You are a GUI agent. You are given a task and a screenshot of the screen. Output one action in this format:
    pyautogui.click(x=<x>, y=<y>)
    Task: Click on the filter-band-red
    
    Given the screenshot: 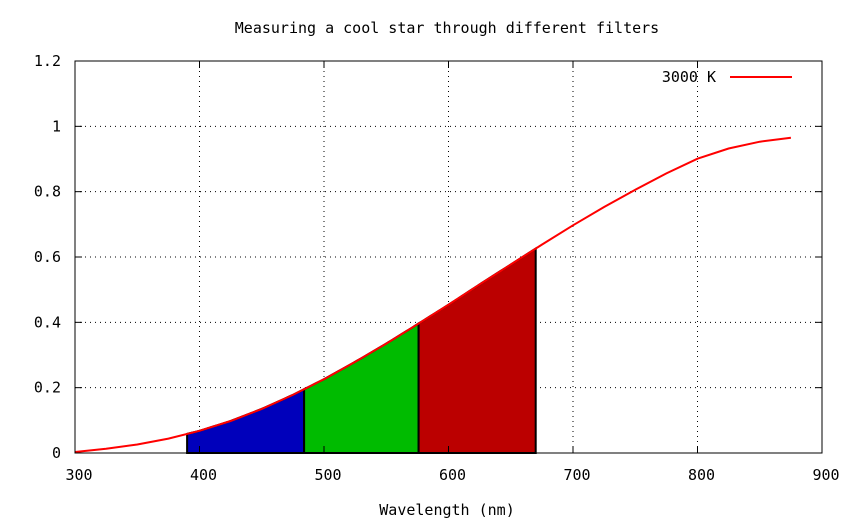 What is the action you would take?
    pyautogui.click(x=477, y=350)
    